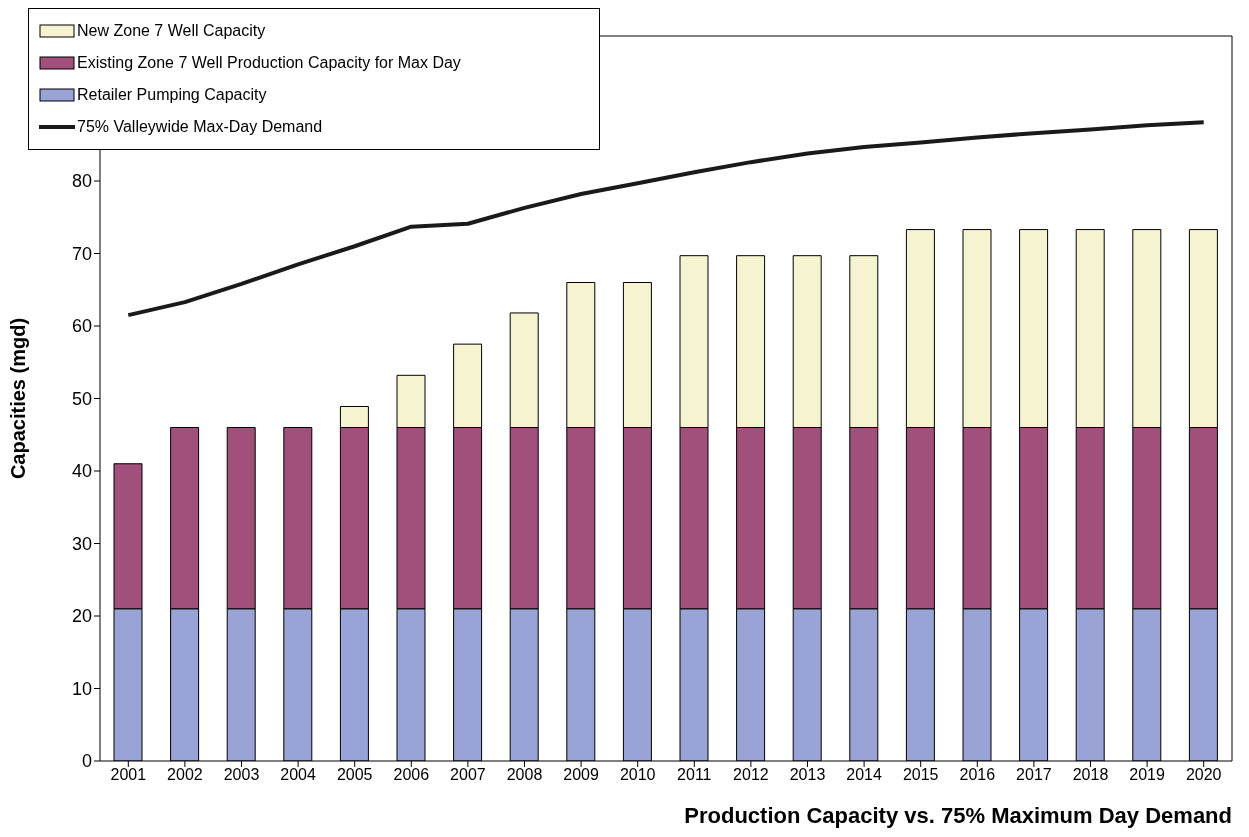  What do you see at coordinates (694, 775) in the screenshot?
I see `x-tick-label: 2011` at bounding box center [694, 775].